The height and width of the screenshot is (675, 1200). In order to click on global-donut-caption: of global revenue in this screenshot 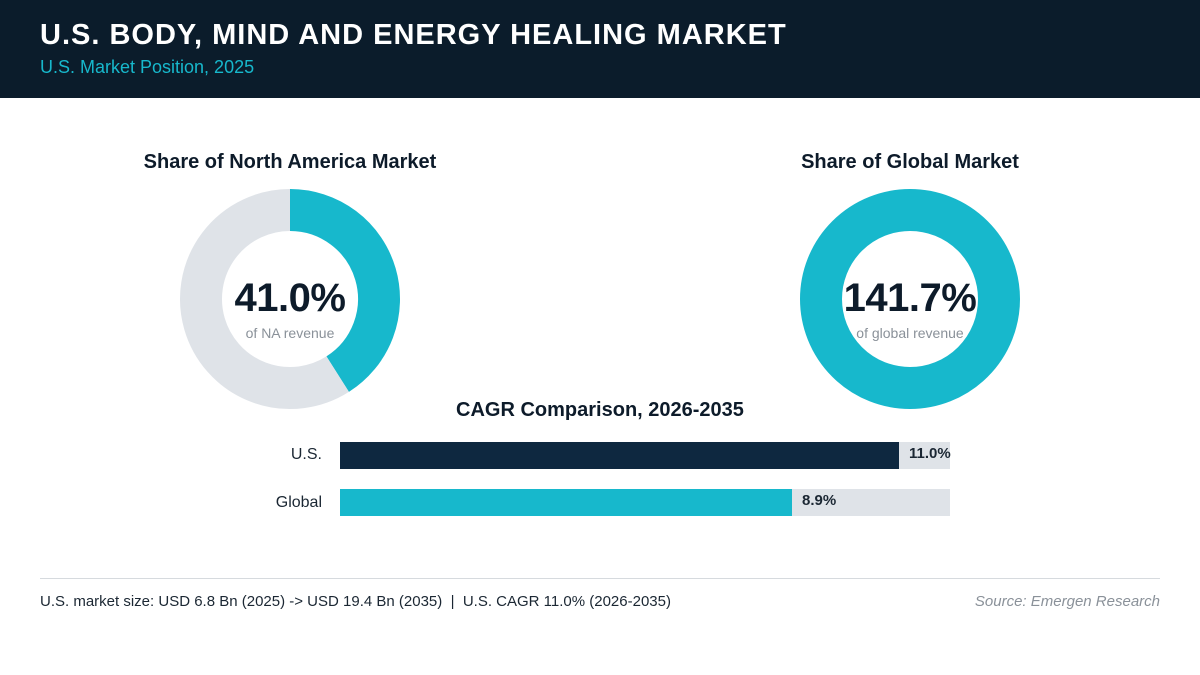, I will do `click(910, 333)`.